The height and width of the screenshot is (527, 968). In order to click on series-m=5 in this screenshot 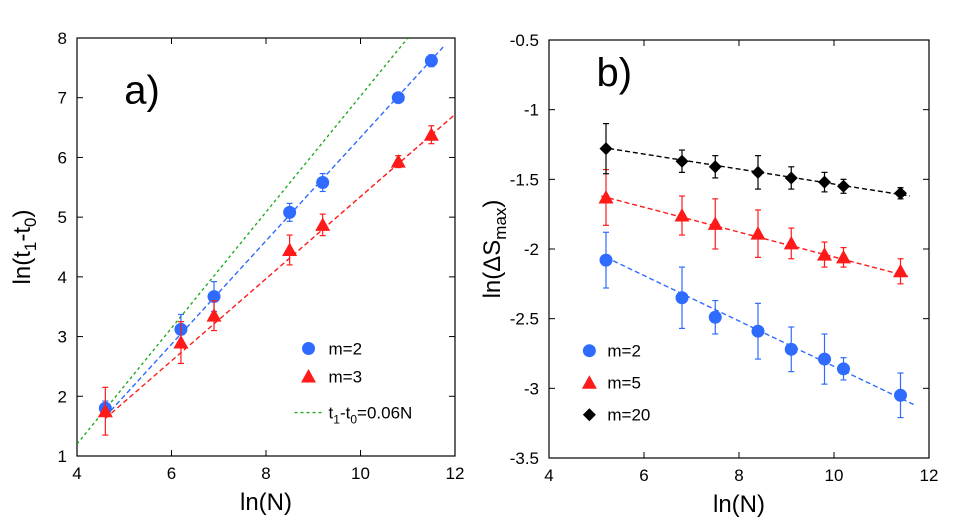, I will do `click(754, 226)`.